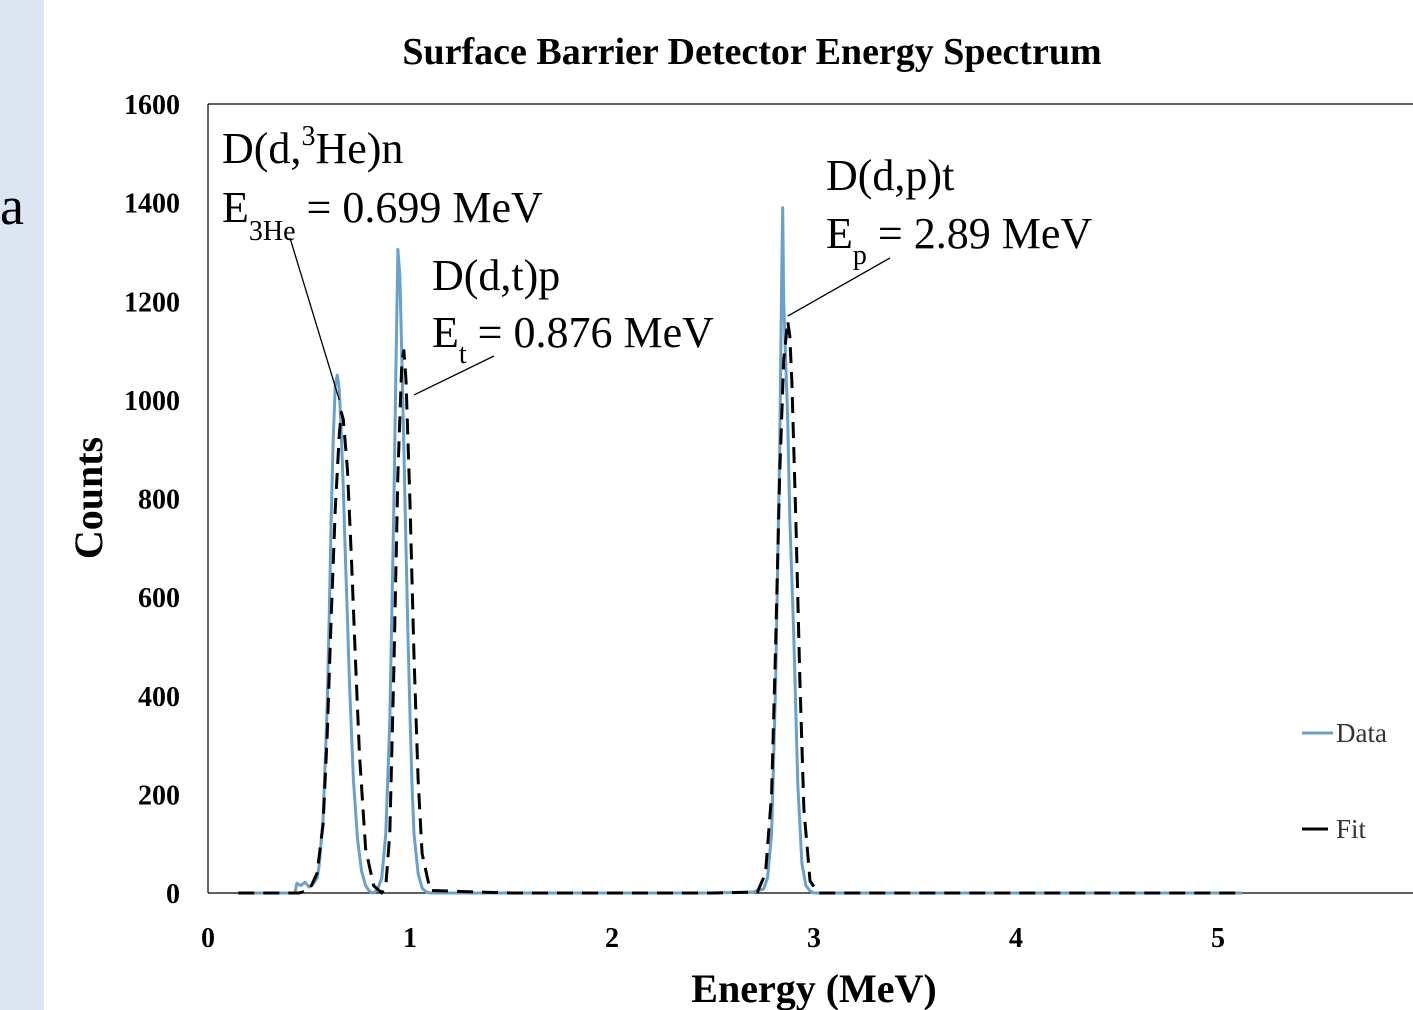 The height and width of the screenshot is (1010, 1413). Describe the element at coordinates (713, 938) in the screenshot. I see `x-tick-labels: 0 1 2 3 4 5` at that location.